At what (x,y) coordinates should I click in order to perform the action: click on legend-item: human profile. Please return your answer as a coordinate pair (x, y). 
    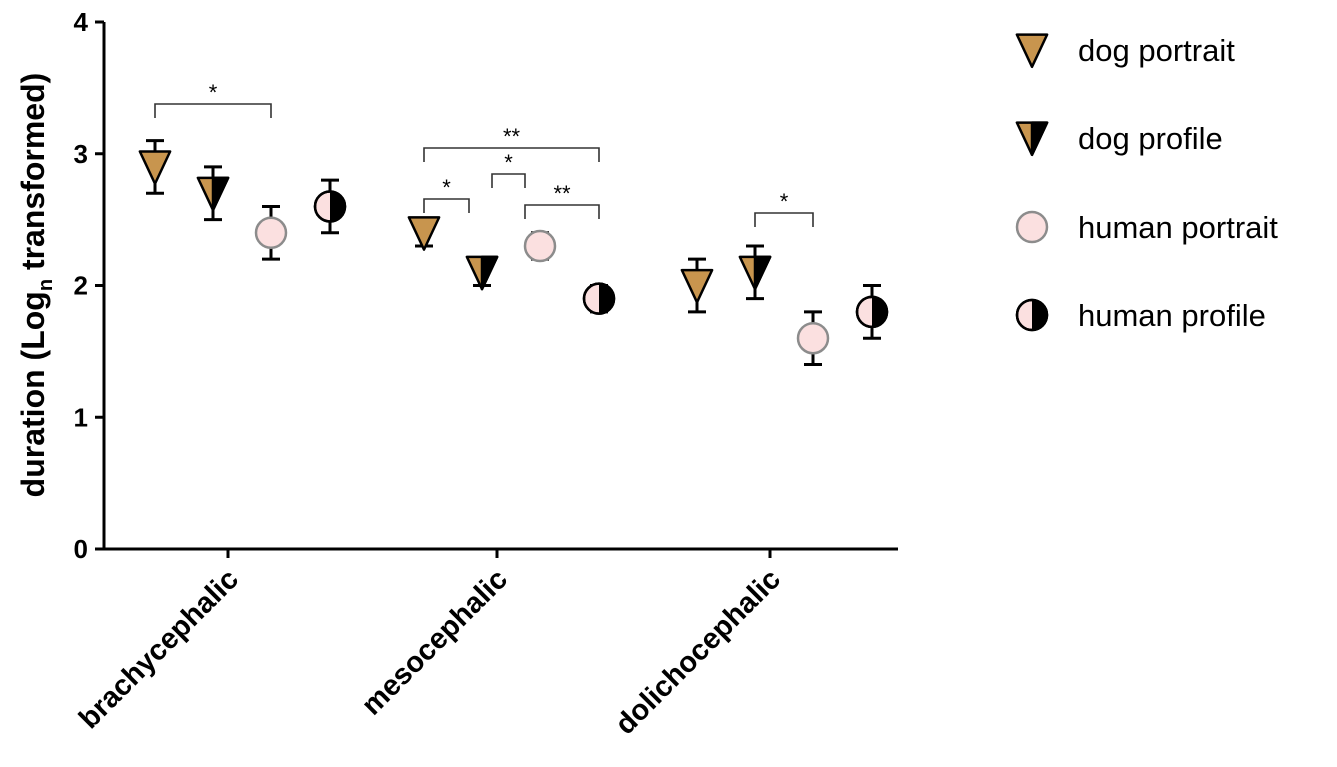
    Looking at the image, I should click on (1140, 315).